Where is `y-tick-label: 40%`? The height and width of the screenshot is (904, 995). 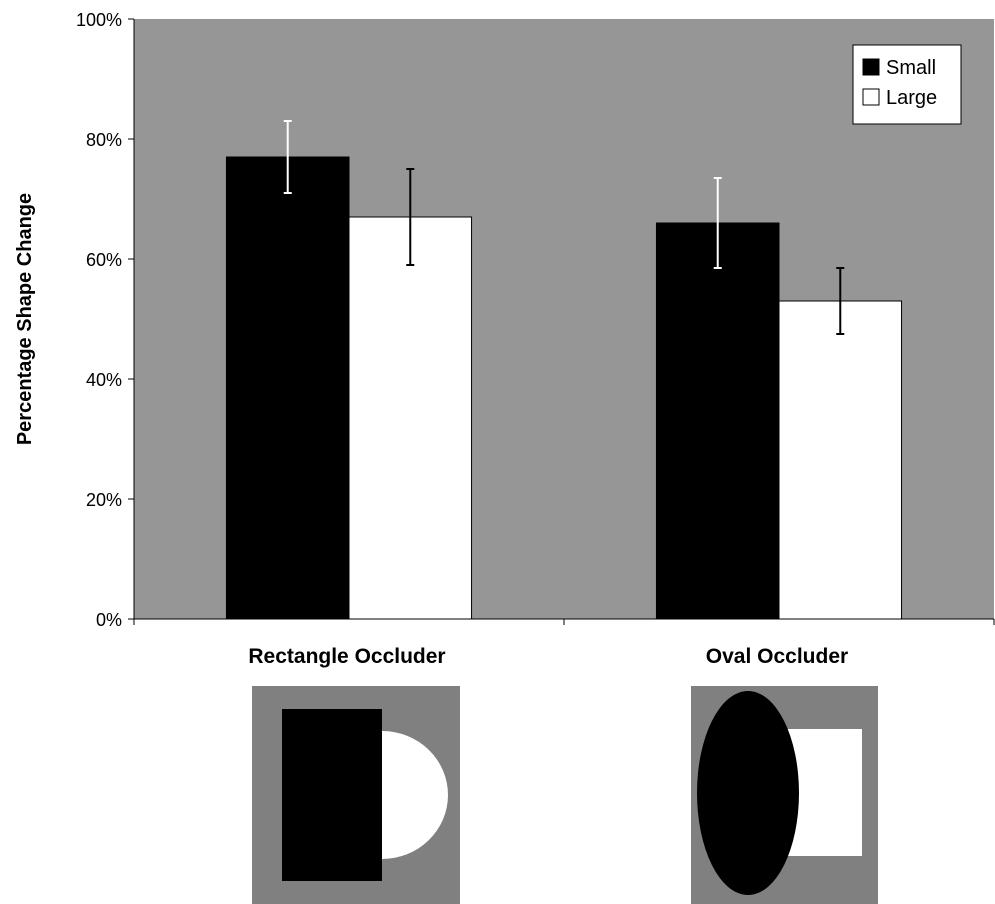 y-tick-label: 40% is located at coordinates (104, 380).